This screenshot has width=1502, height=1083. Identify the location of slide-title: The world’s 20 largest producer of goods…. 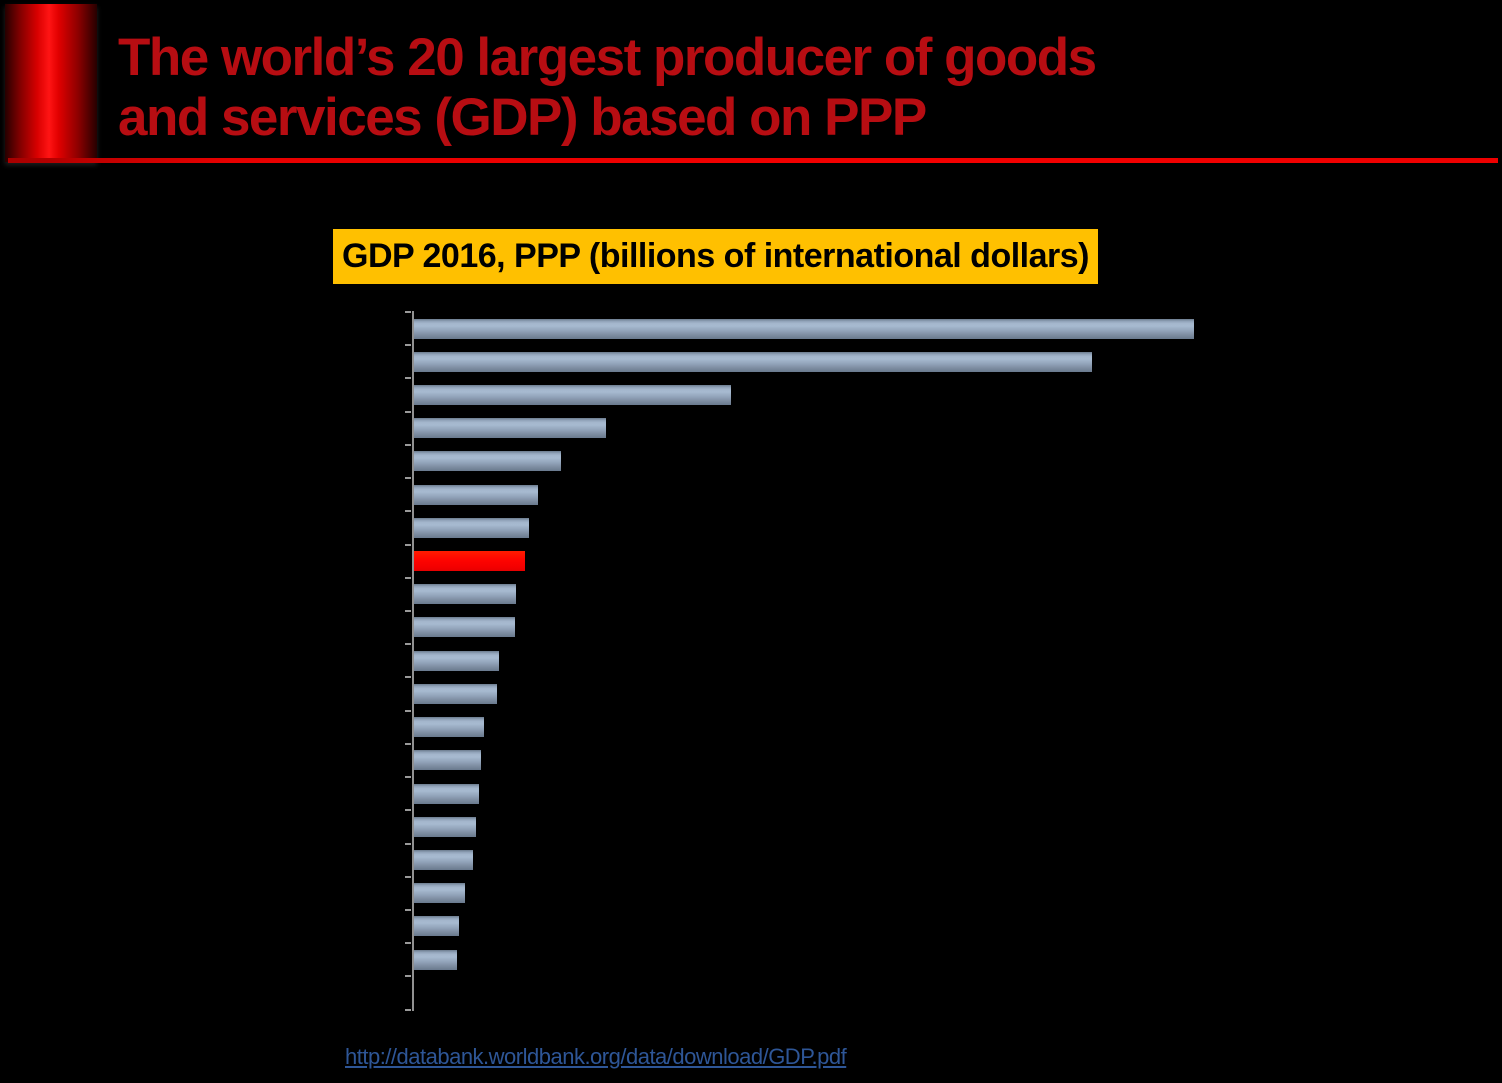
(788, 88).